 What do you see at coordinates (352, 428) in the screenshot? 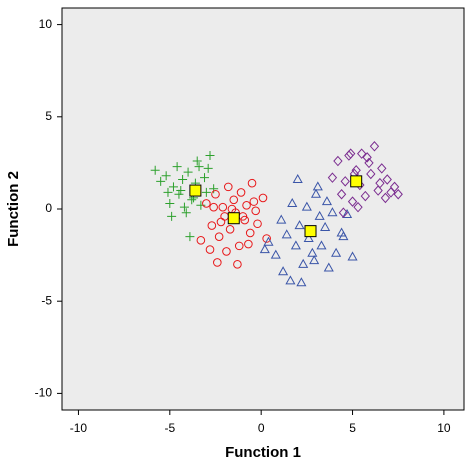
I see `x-tick-label: 5` at bounding box center [352, 428].